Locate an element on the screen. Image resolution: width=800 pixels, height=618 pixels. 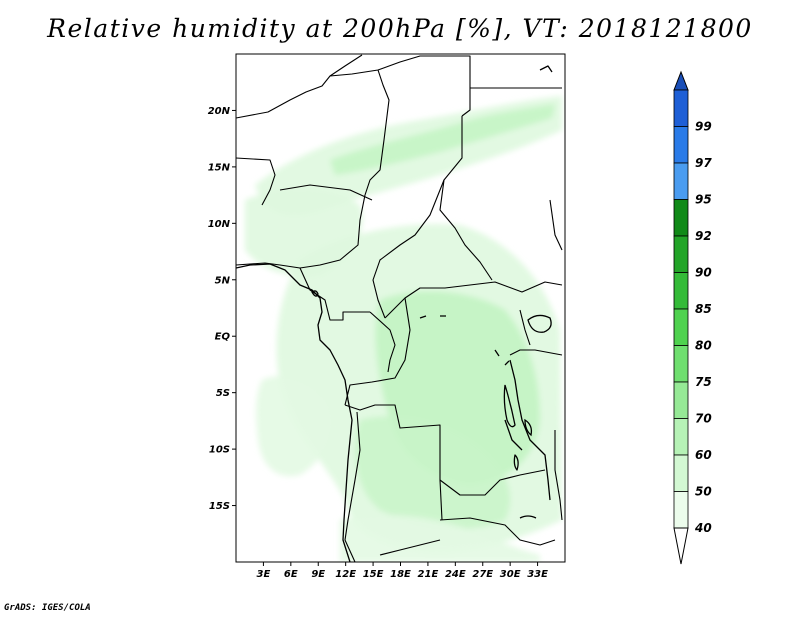
colorbar-label: 75 is located at coordinates (703, 382).